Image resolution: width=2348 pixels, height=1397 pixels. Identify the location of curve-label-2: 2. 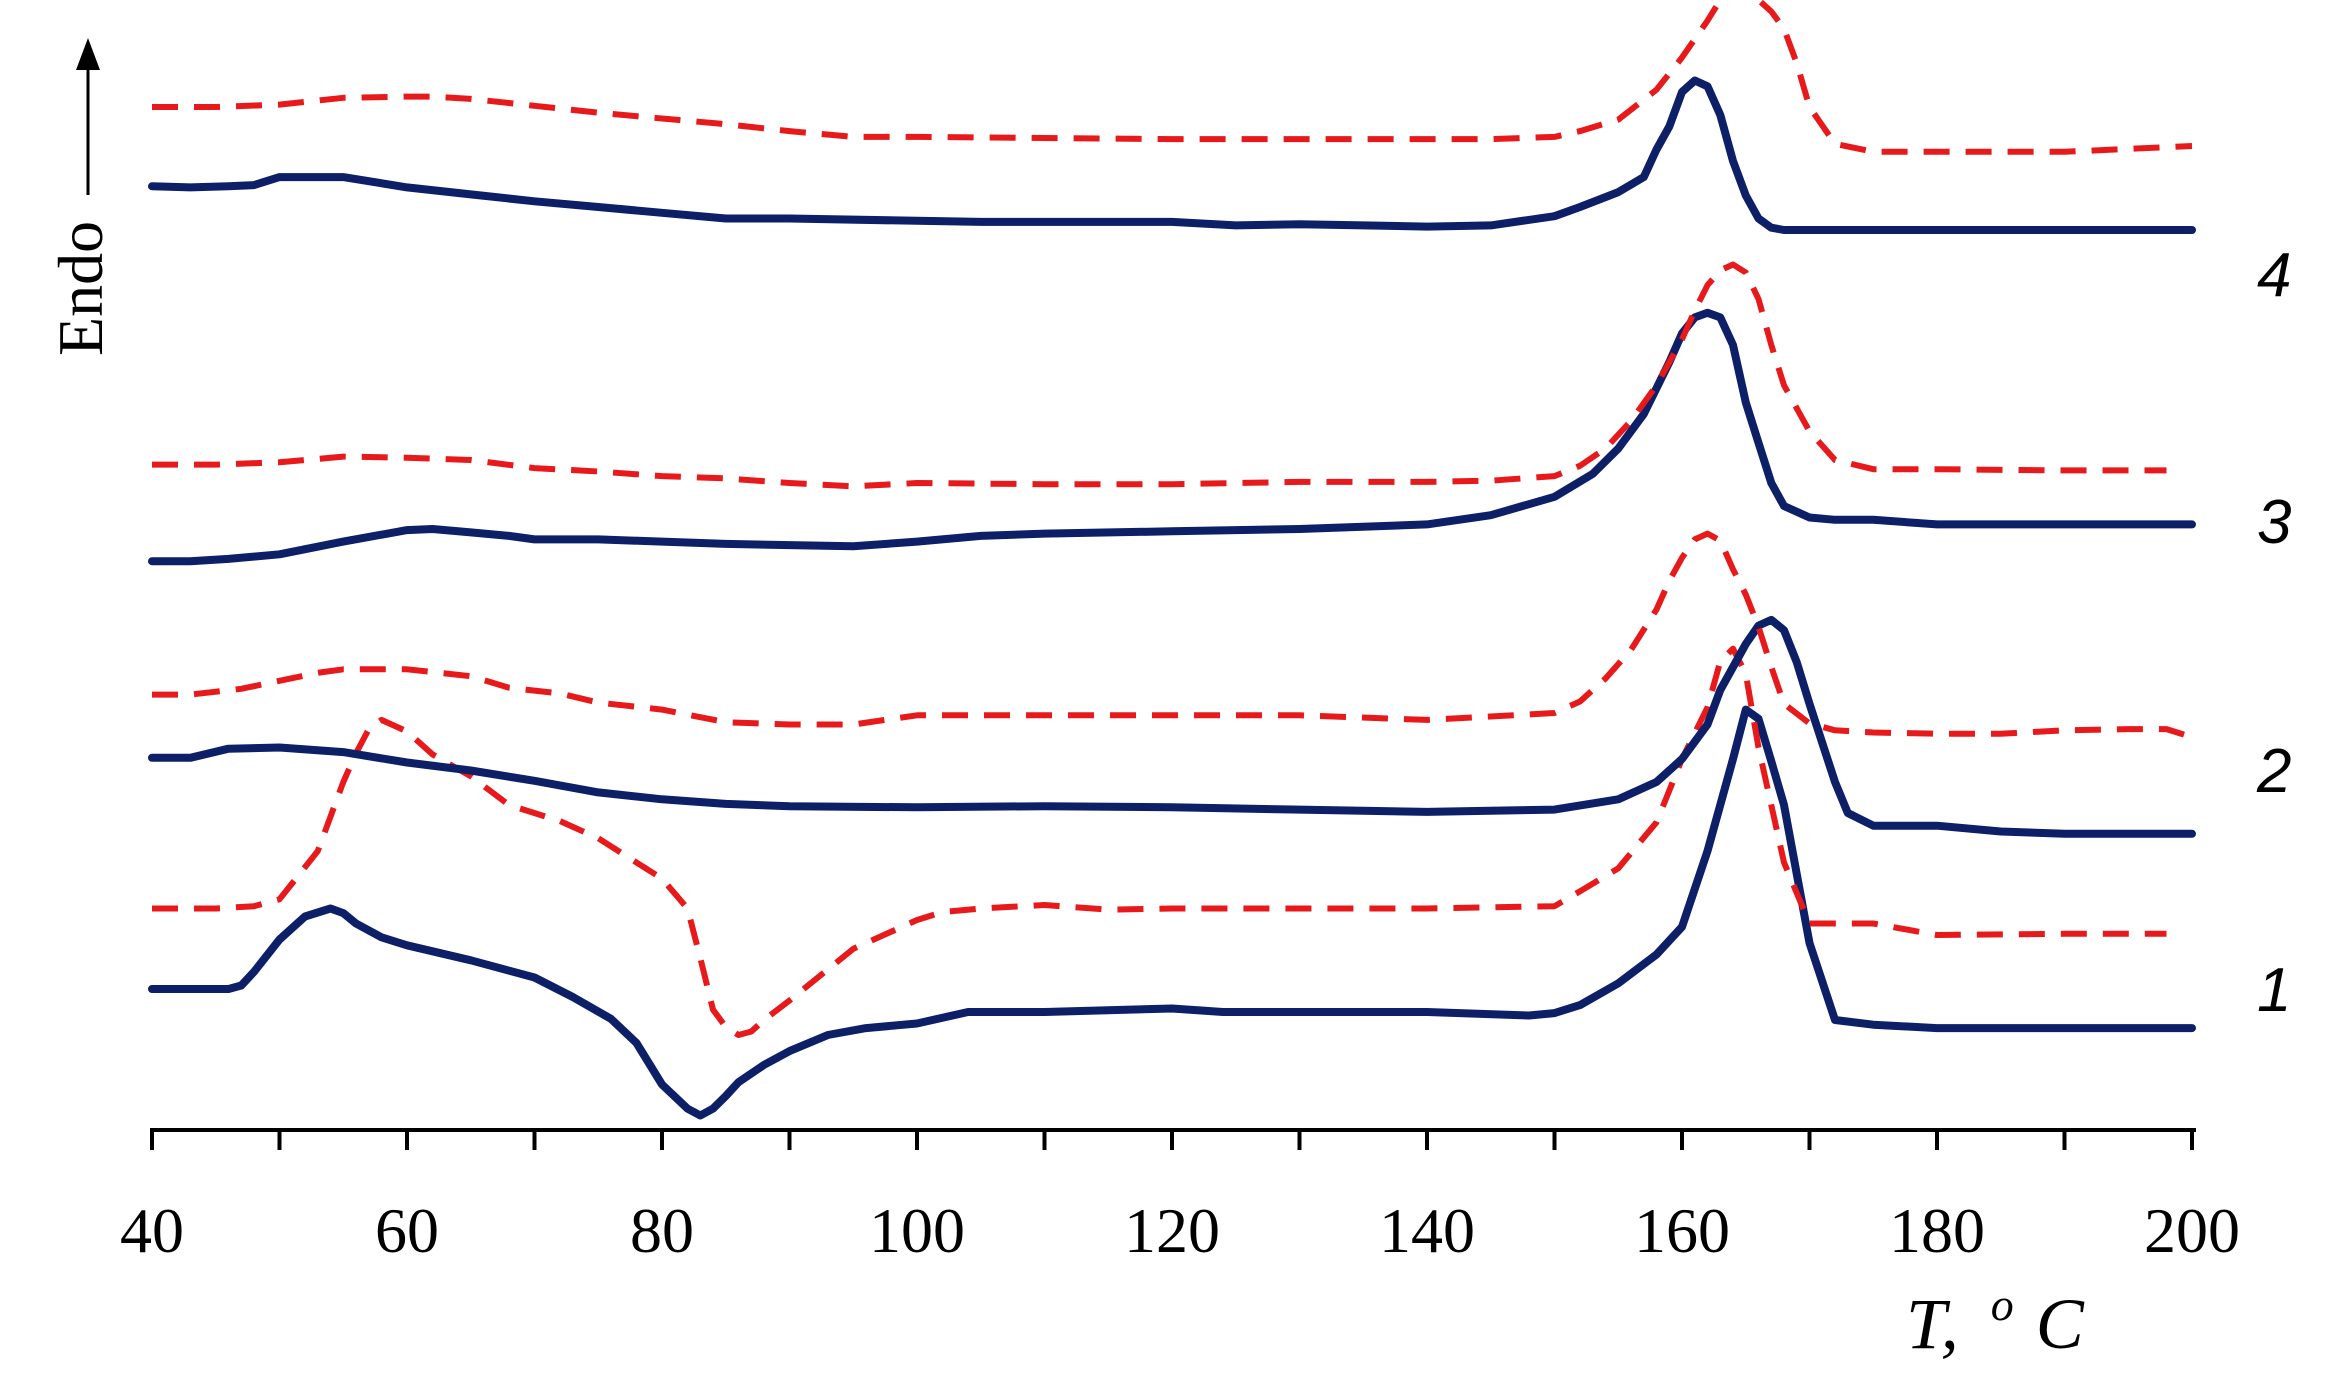
(2273, 771).